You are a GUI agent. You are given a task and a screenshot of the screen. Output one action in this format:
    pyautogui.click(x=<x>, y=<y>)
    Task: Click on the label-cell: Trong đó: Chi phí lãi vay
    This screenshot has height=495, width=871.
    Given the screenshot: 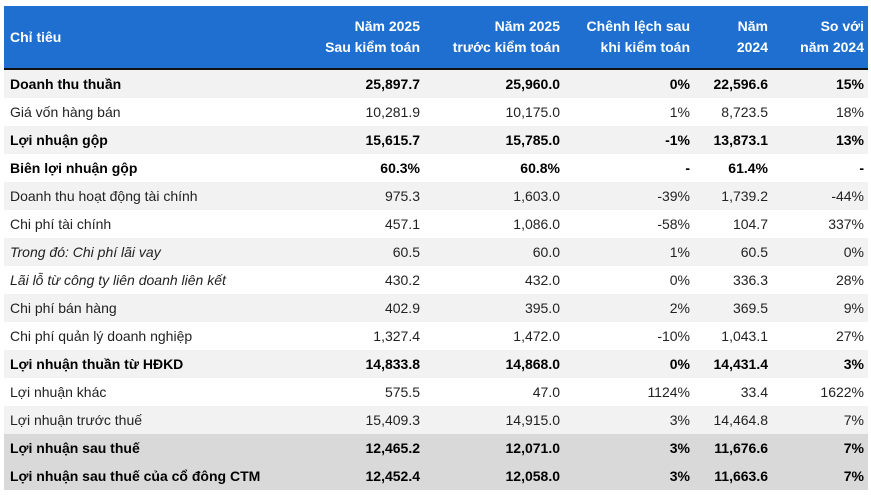 What is the action you would take?
    pyautogui.click(x=85, y=252)
    